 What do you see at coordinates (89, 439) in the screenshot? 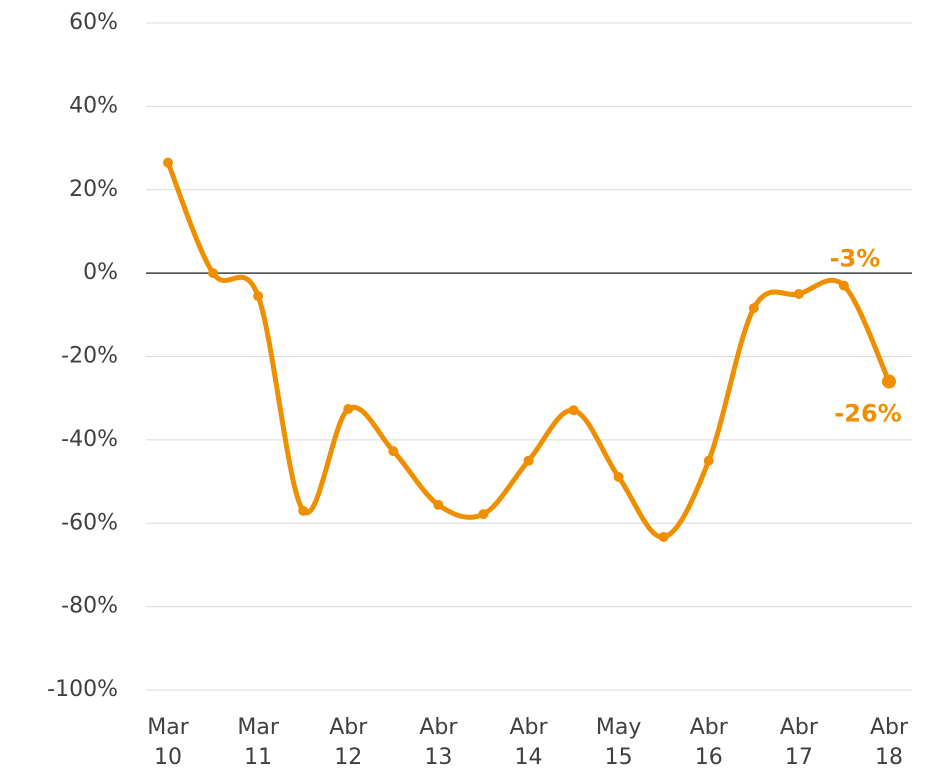
I see `y-tick-label: -40%` at bounding box center [89, 439].